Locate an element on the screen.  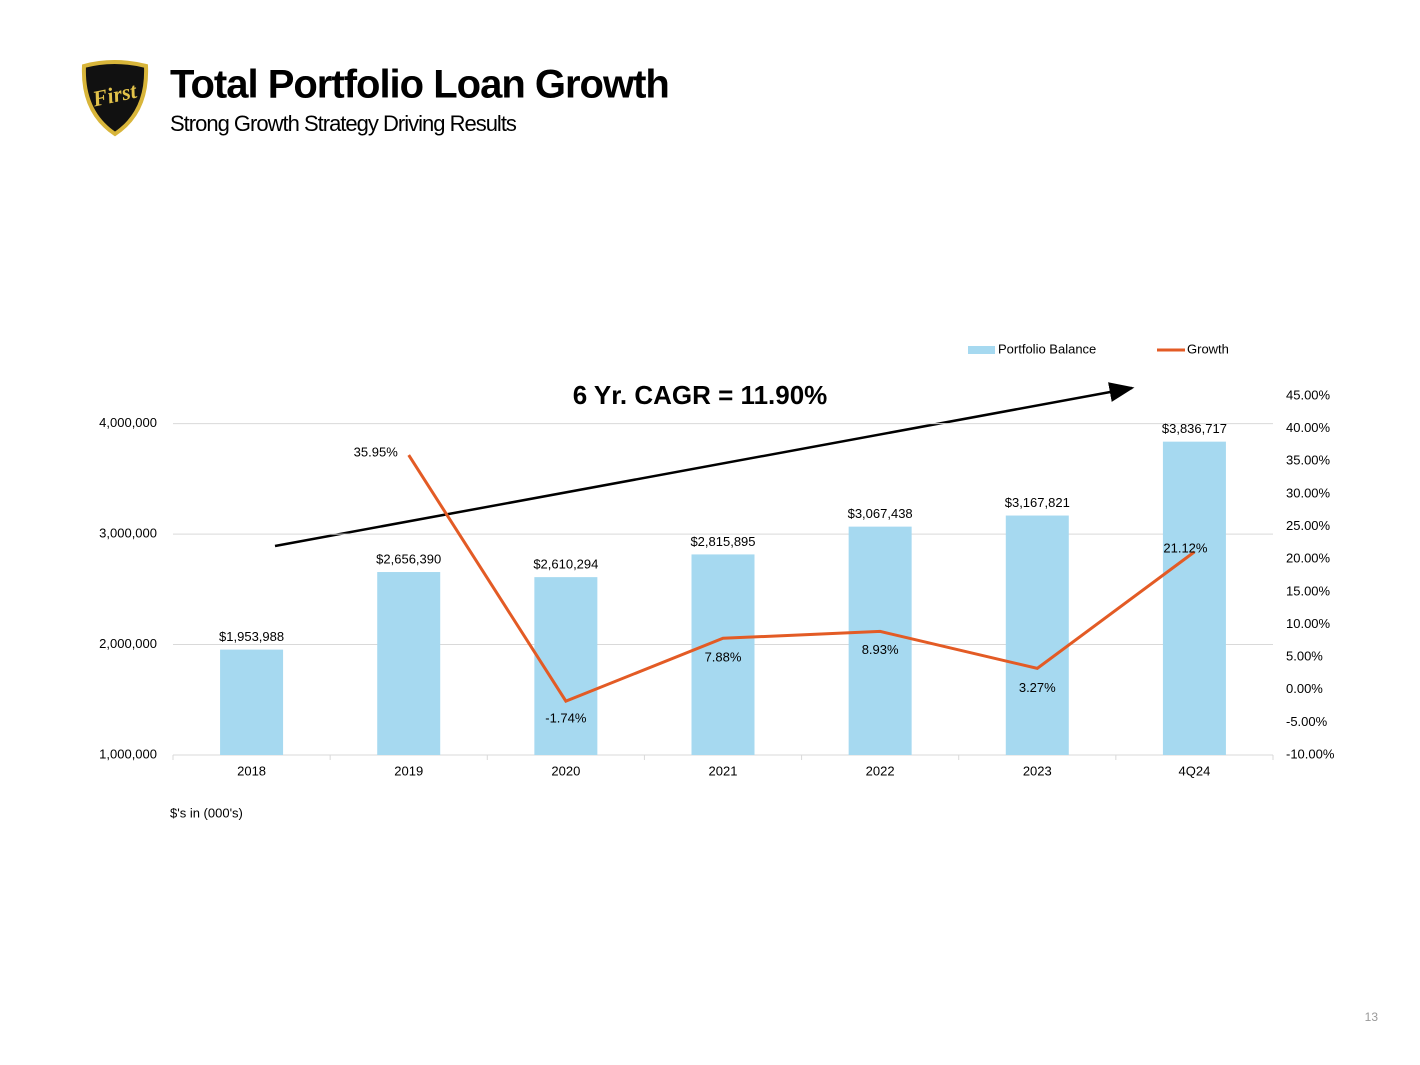
legend-label: Growth is located at coordinates (1208, 348).